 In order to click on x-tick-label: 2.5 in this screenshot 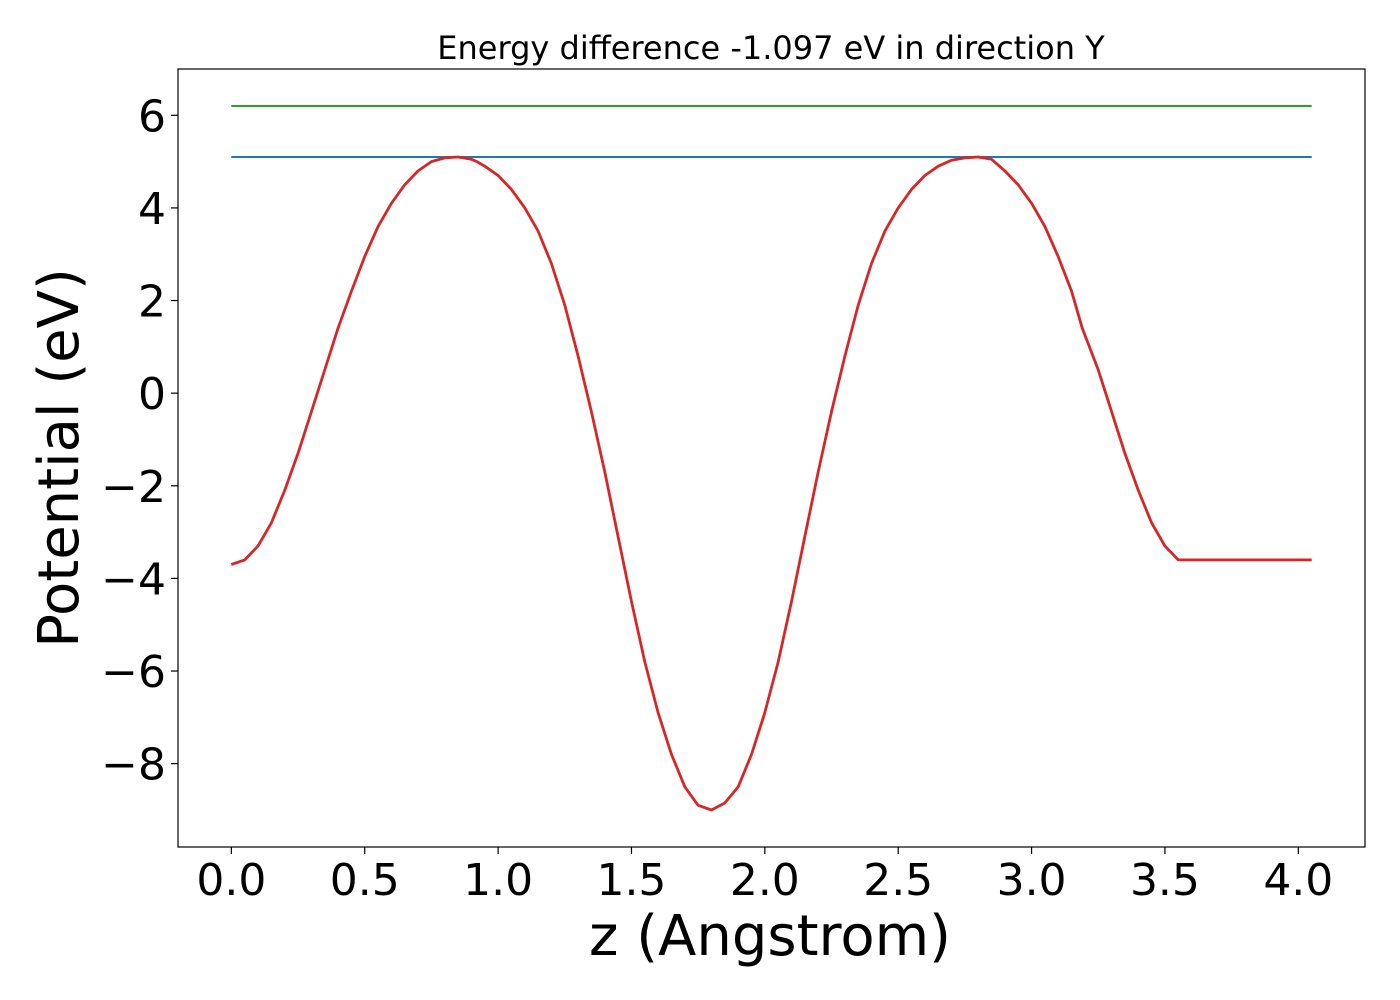, I will do `click(898, 880)`.